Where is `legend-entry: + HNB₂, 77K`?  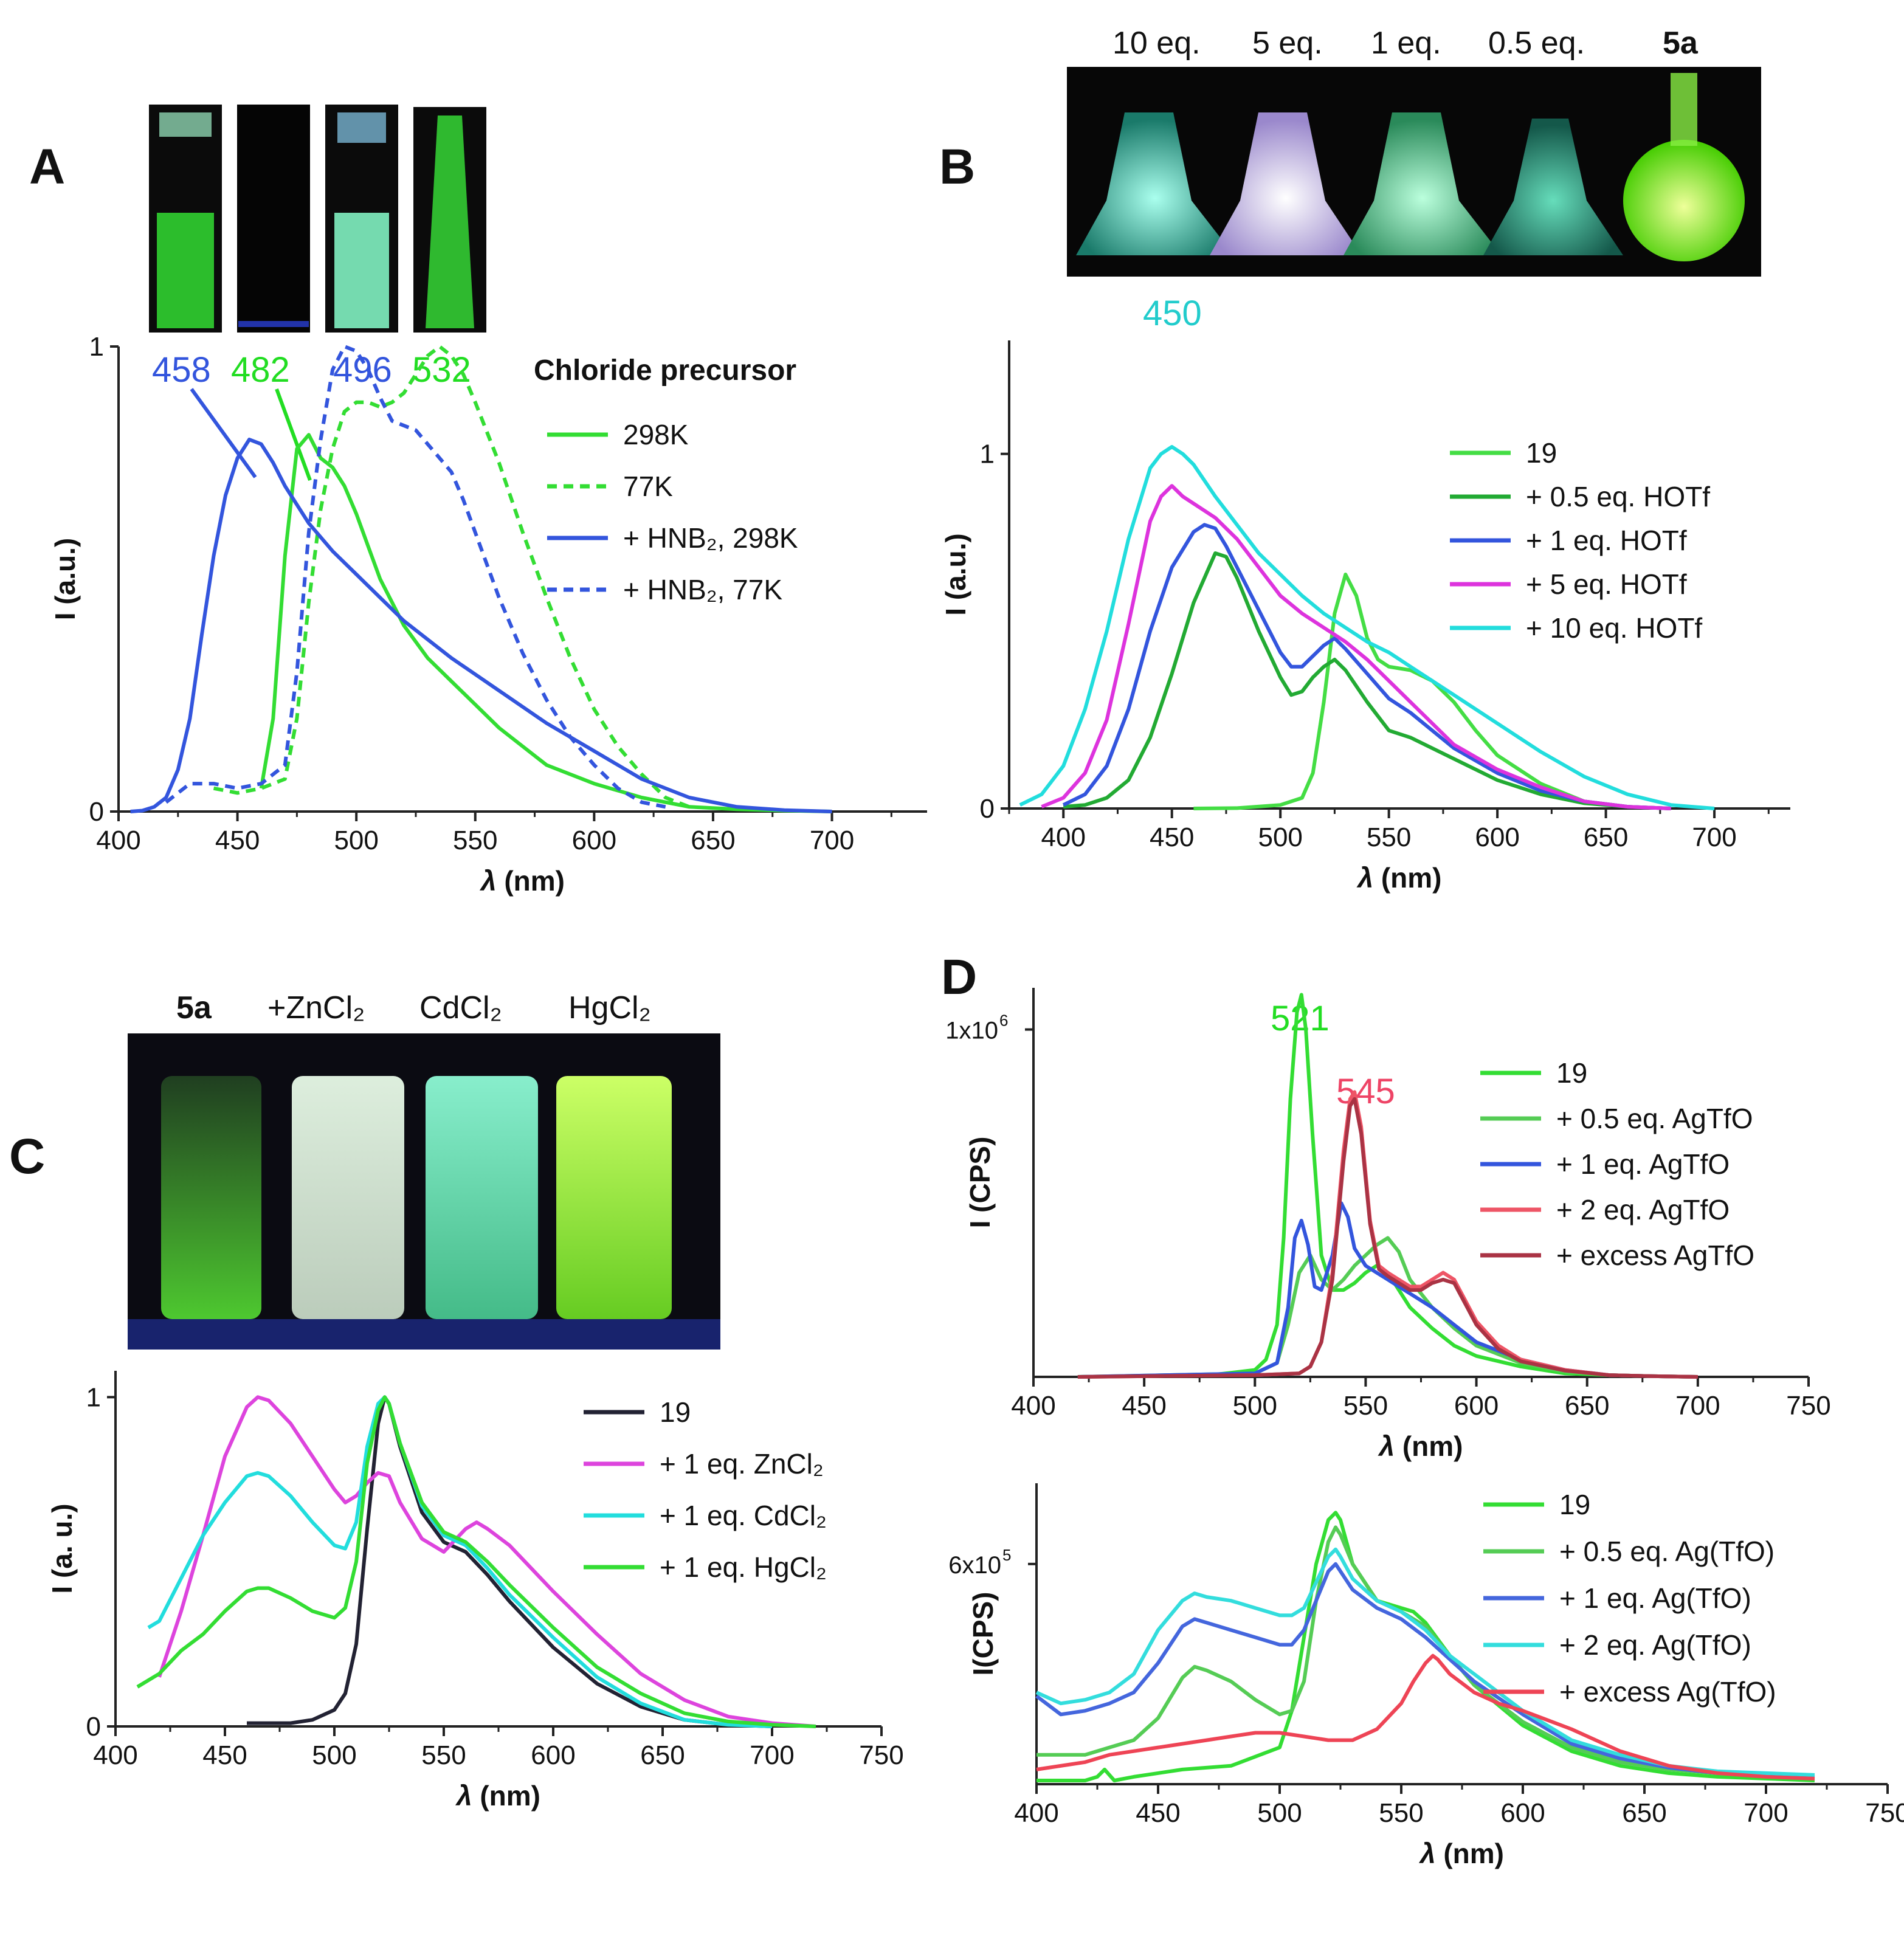 legend-entry: + HNB₂, 77K is located at coordinates (702, 589).